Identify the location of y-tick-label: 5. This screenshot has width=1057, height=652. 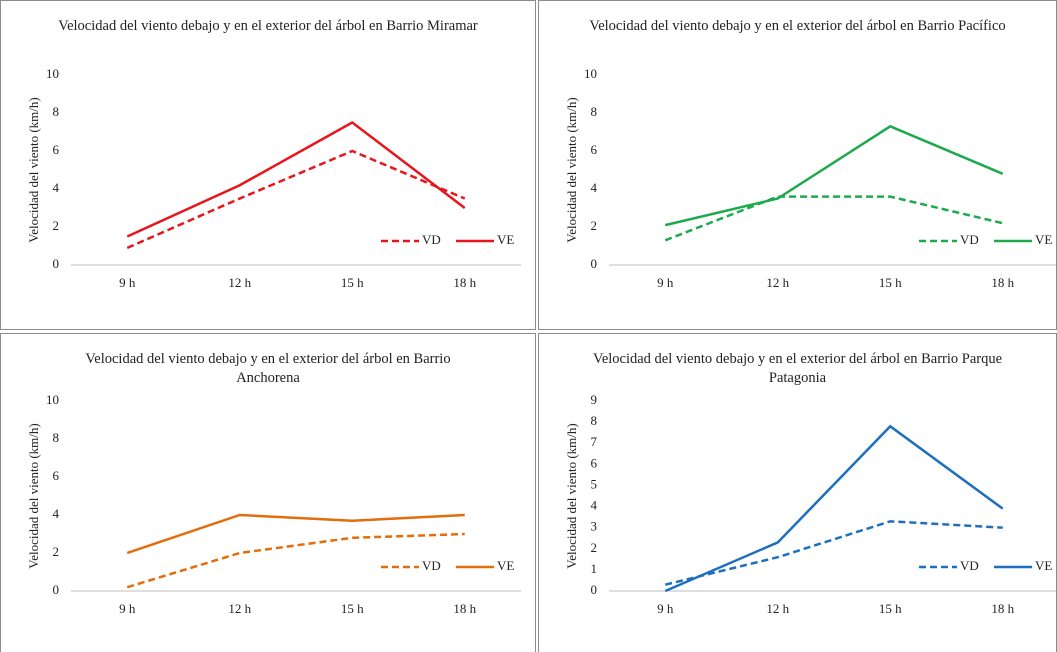
(594, 483).